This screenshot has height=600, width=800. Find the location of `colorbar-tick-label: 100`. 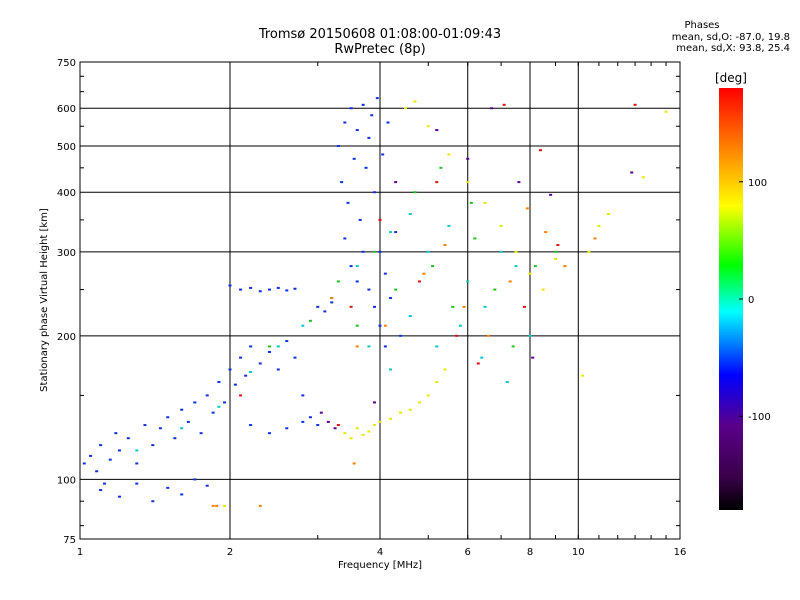

colorbar-tick-label: 100 is located at coordinates (757, 183).